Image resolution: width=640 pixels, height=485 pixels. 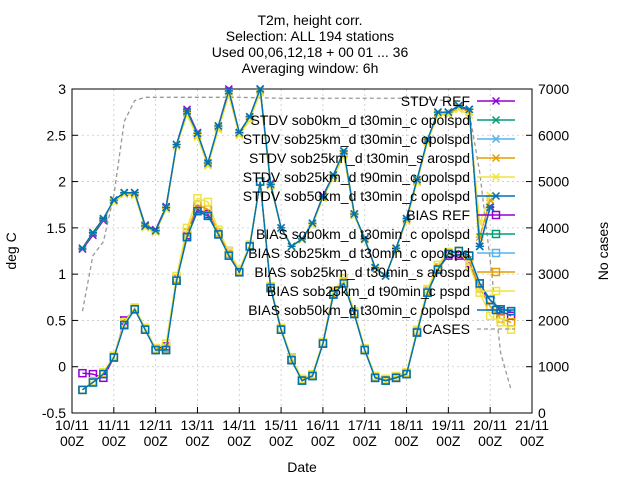 What do you see at coordinates (391, 291) in the screenshot?
I see `legend-item-bias-sob25km-d-t90min-c-pspd: BIAS sob25km_d t90min_c pspd` at bounding box center [391, 291].